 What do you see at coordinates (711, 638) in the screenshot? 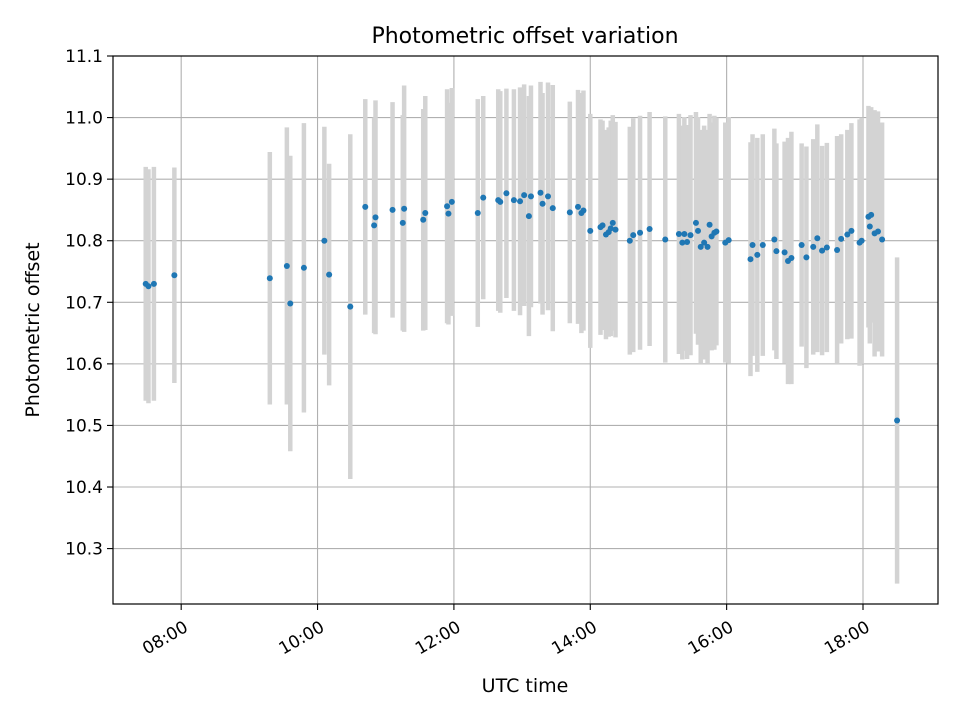
I see `x-tick-label: 16:00` at bounding box center [711, 638].